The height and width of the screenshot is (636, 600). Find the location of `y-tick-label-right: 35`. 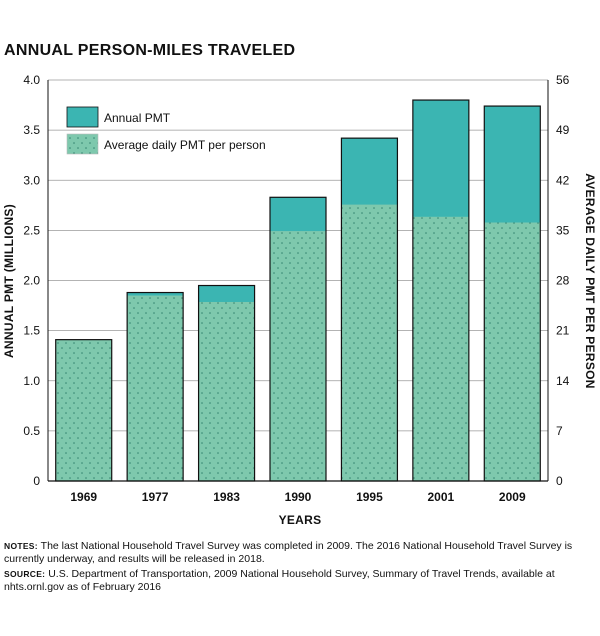

y-tick-label-right: 35 is located at coordinates (563, 230).